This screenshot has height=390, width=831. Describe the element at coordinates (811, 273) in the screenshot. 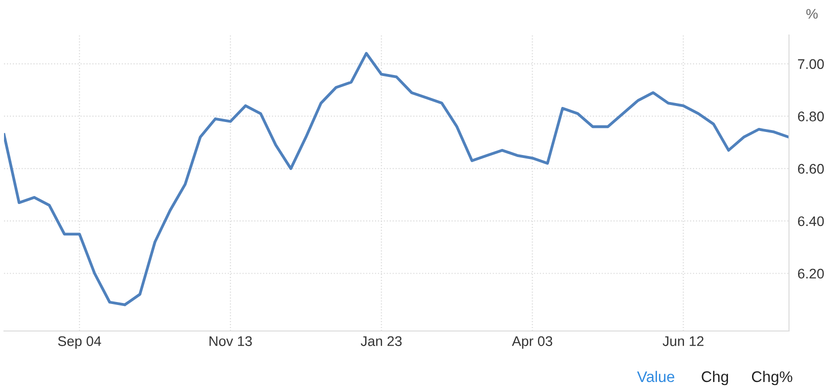

I see `y-tick-label: 6.20` at that location.